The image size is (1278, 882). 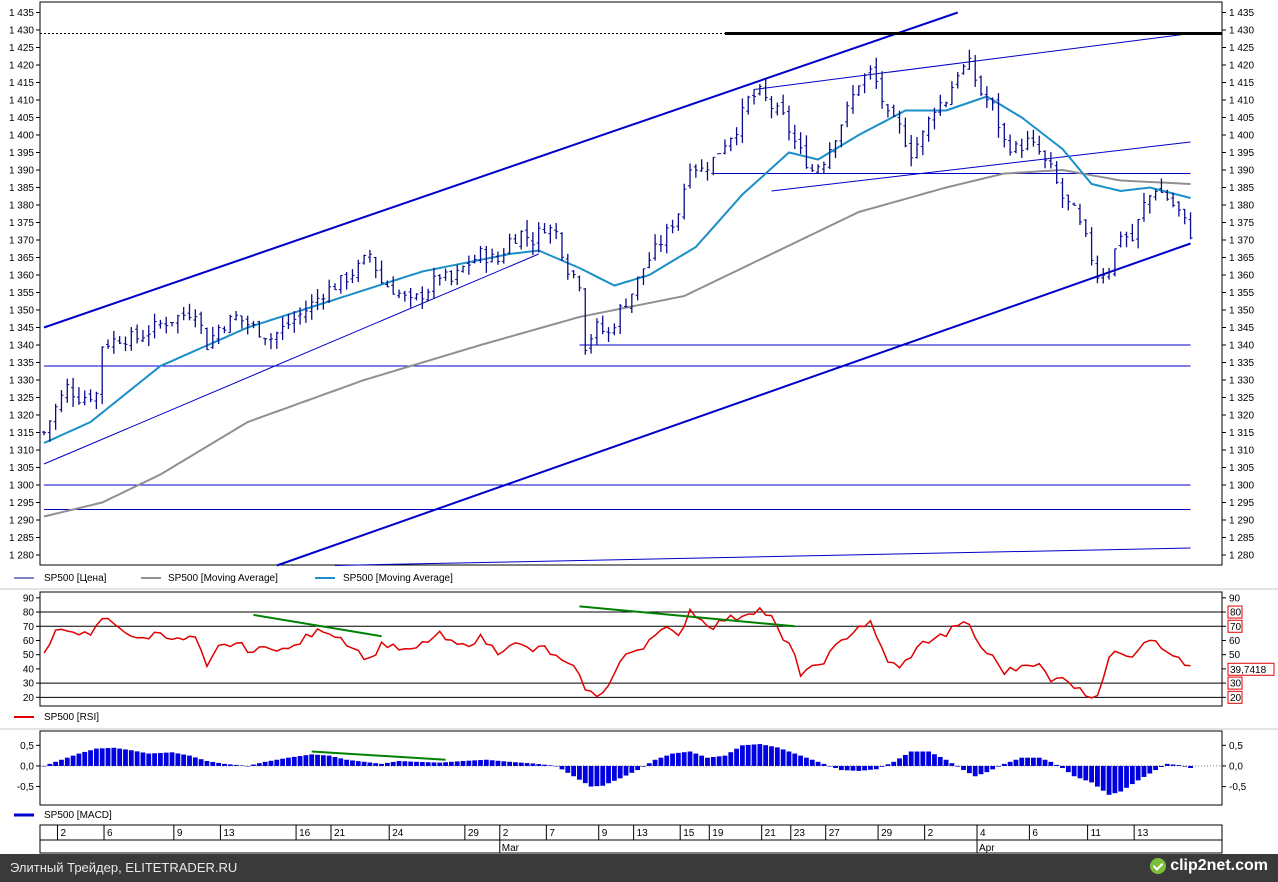 What do you see at coordinates (29, 684) in the screenshot?
I see `rsi-tick-label-left: 30` at bounding box center [29, 684].